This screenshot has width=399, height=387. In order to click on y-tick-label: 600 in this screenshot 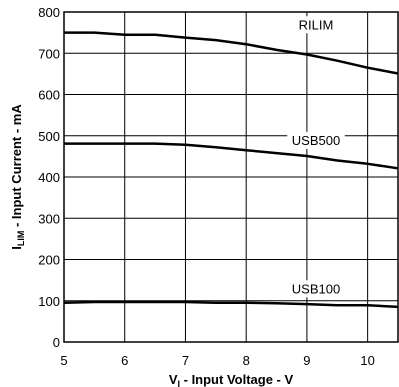, I will do `click(49, 95)`.